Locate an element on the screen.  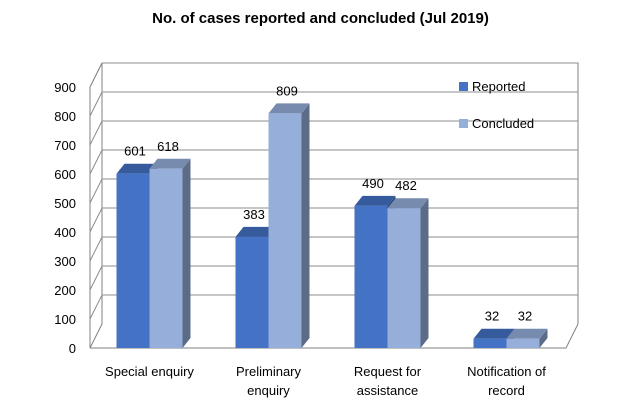
y-tick-label: 100 is located at coordinates (65, 319).